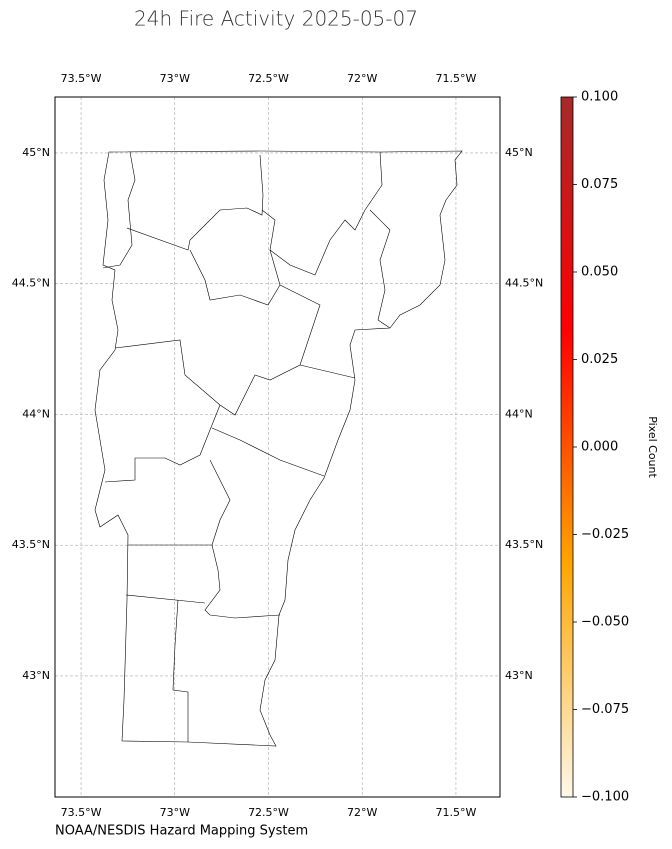 Image resolution: width=672 pixels, height=849 pixels. I want to click on colorbar-tick-label: −0.100, so click(605, 797).